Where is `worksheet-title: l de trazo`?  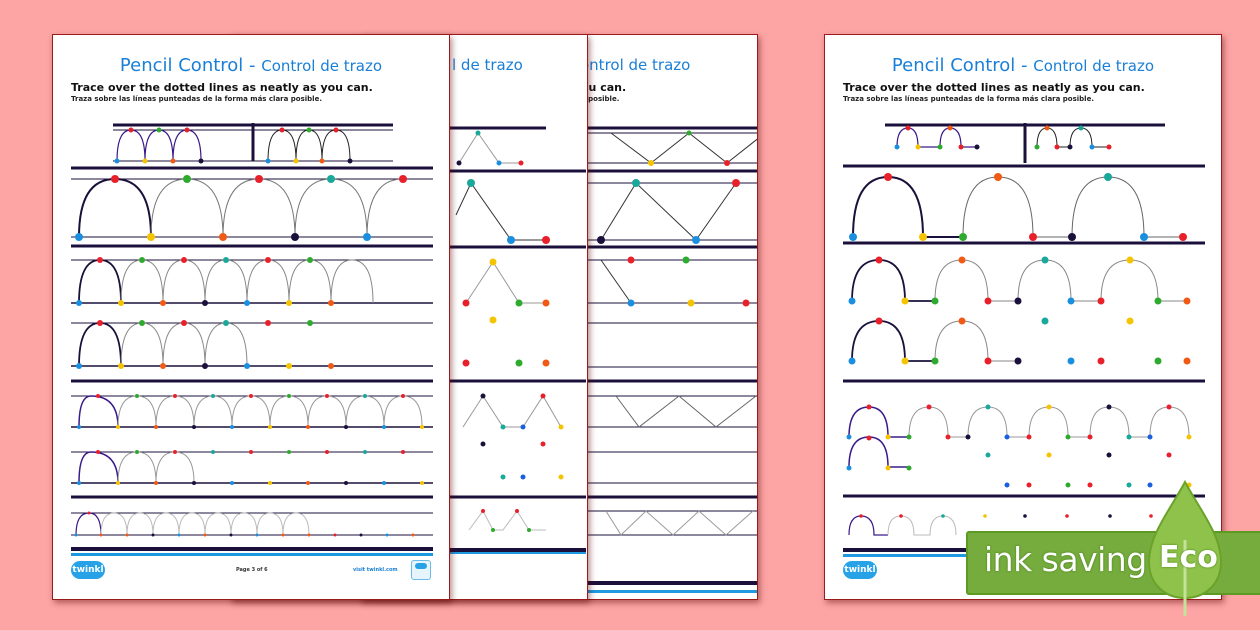 worksheet-title: l de trazo is located at coordinates (487, 65).